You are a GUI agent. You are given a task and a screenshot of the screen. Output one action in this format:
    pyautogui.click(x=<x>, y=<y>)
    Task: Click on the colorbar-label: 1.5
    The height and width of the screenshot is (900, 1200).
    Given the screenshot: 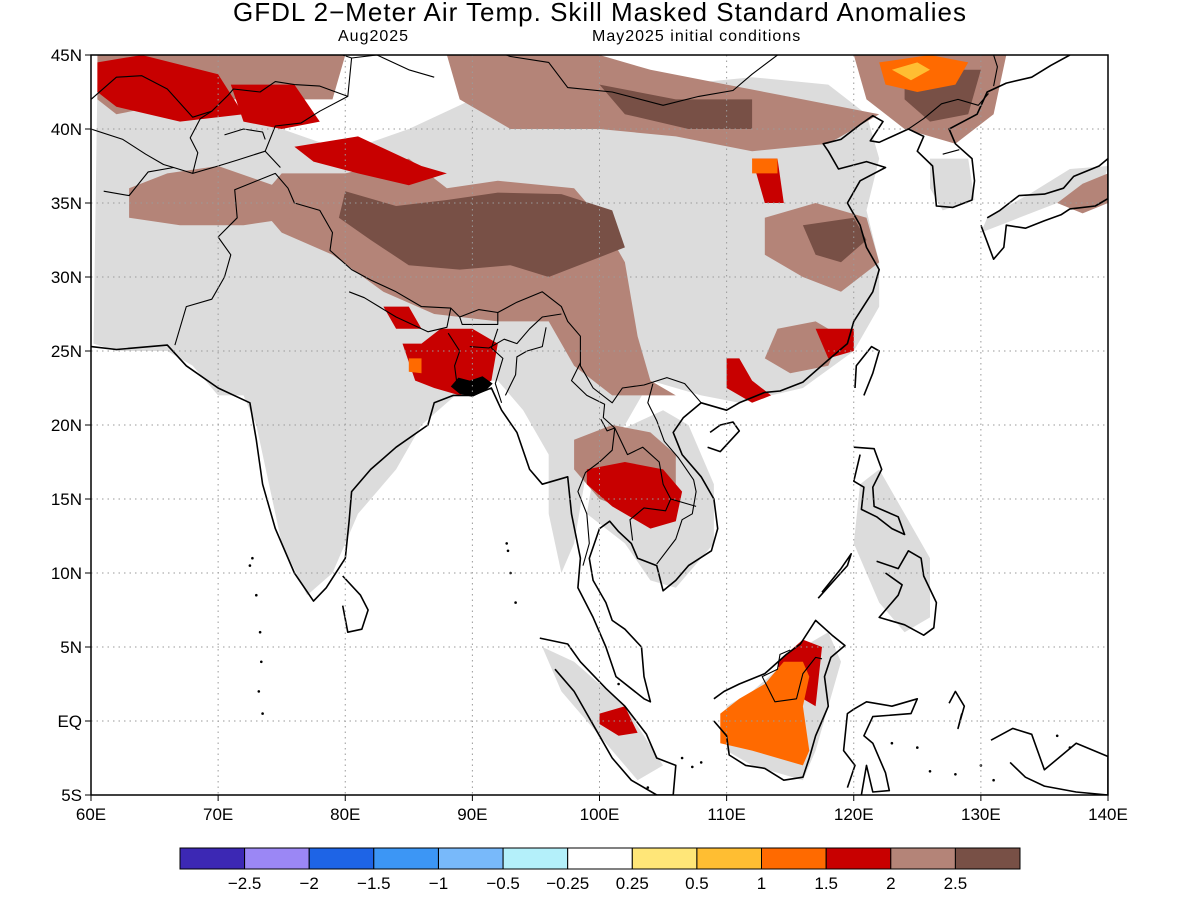 What is the action you would take?
    pyautogui.click(x=826, y=883)
    